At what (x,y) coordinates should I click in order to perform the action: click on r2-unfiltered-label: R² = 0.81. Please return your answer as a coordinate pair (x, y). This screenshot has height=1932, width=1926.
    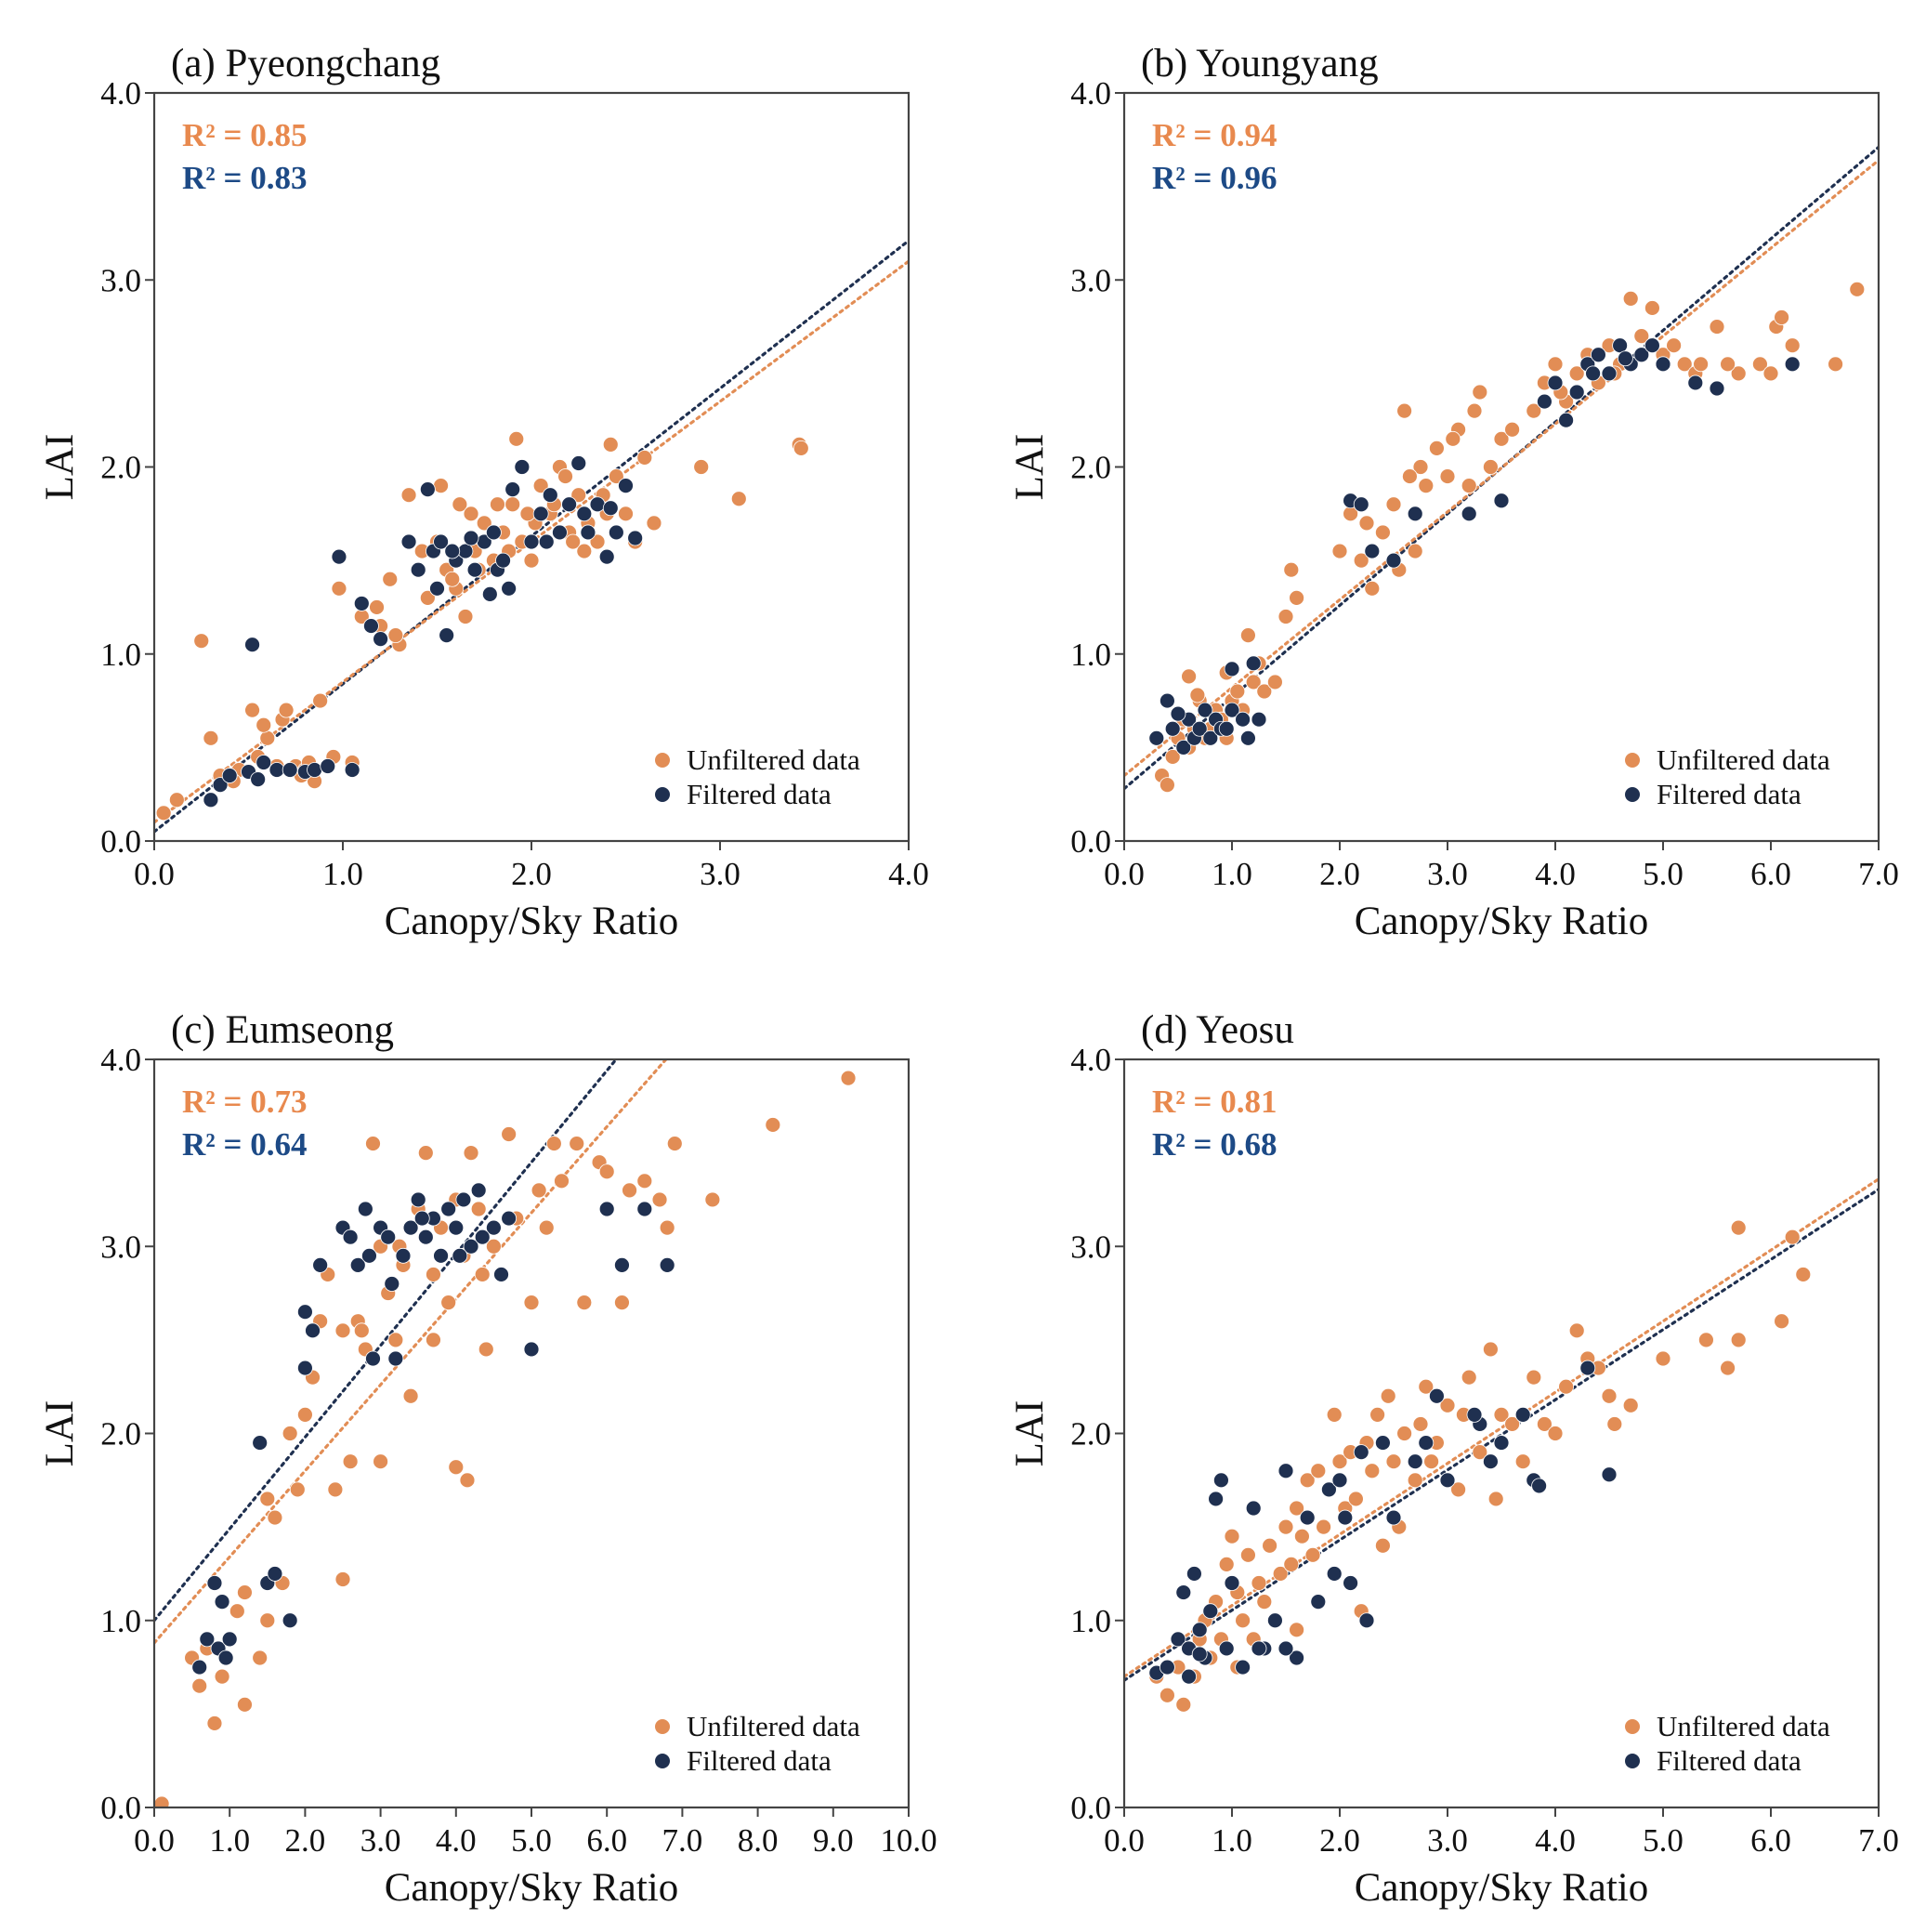
    Looking at the image, I should click on (1214, 1102).